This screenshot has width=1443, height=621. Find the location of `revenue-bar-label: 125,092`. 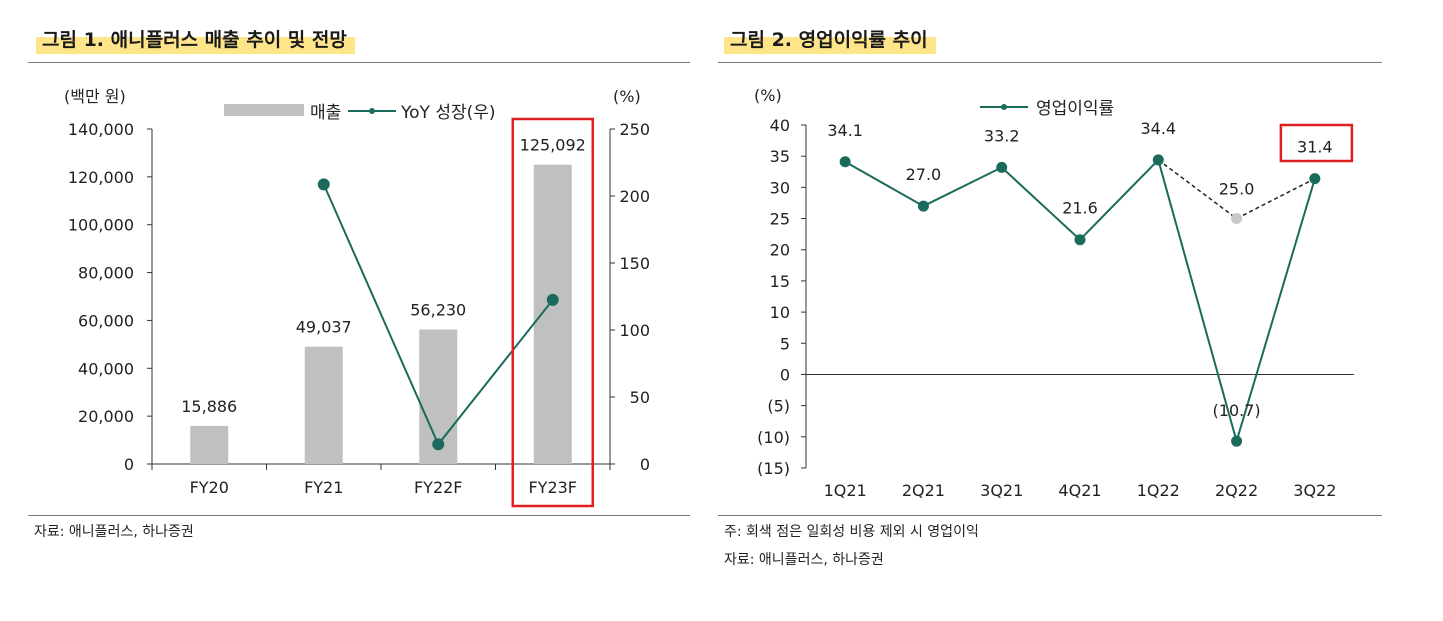

revenue-bar-label: 125,092 is located at coordinates (553, 145).